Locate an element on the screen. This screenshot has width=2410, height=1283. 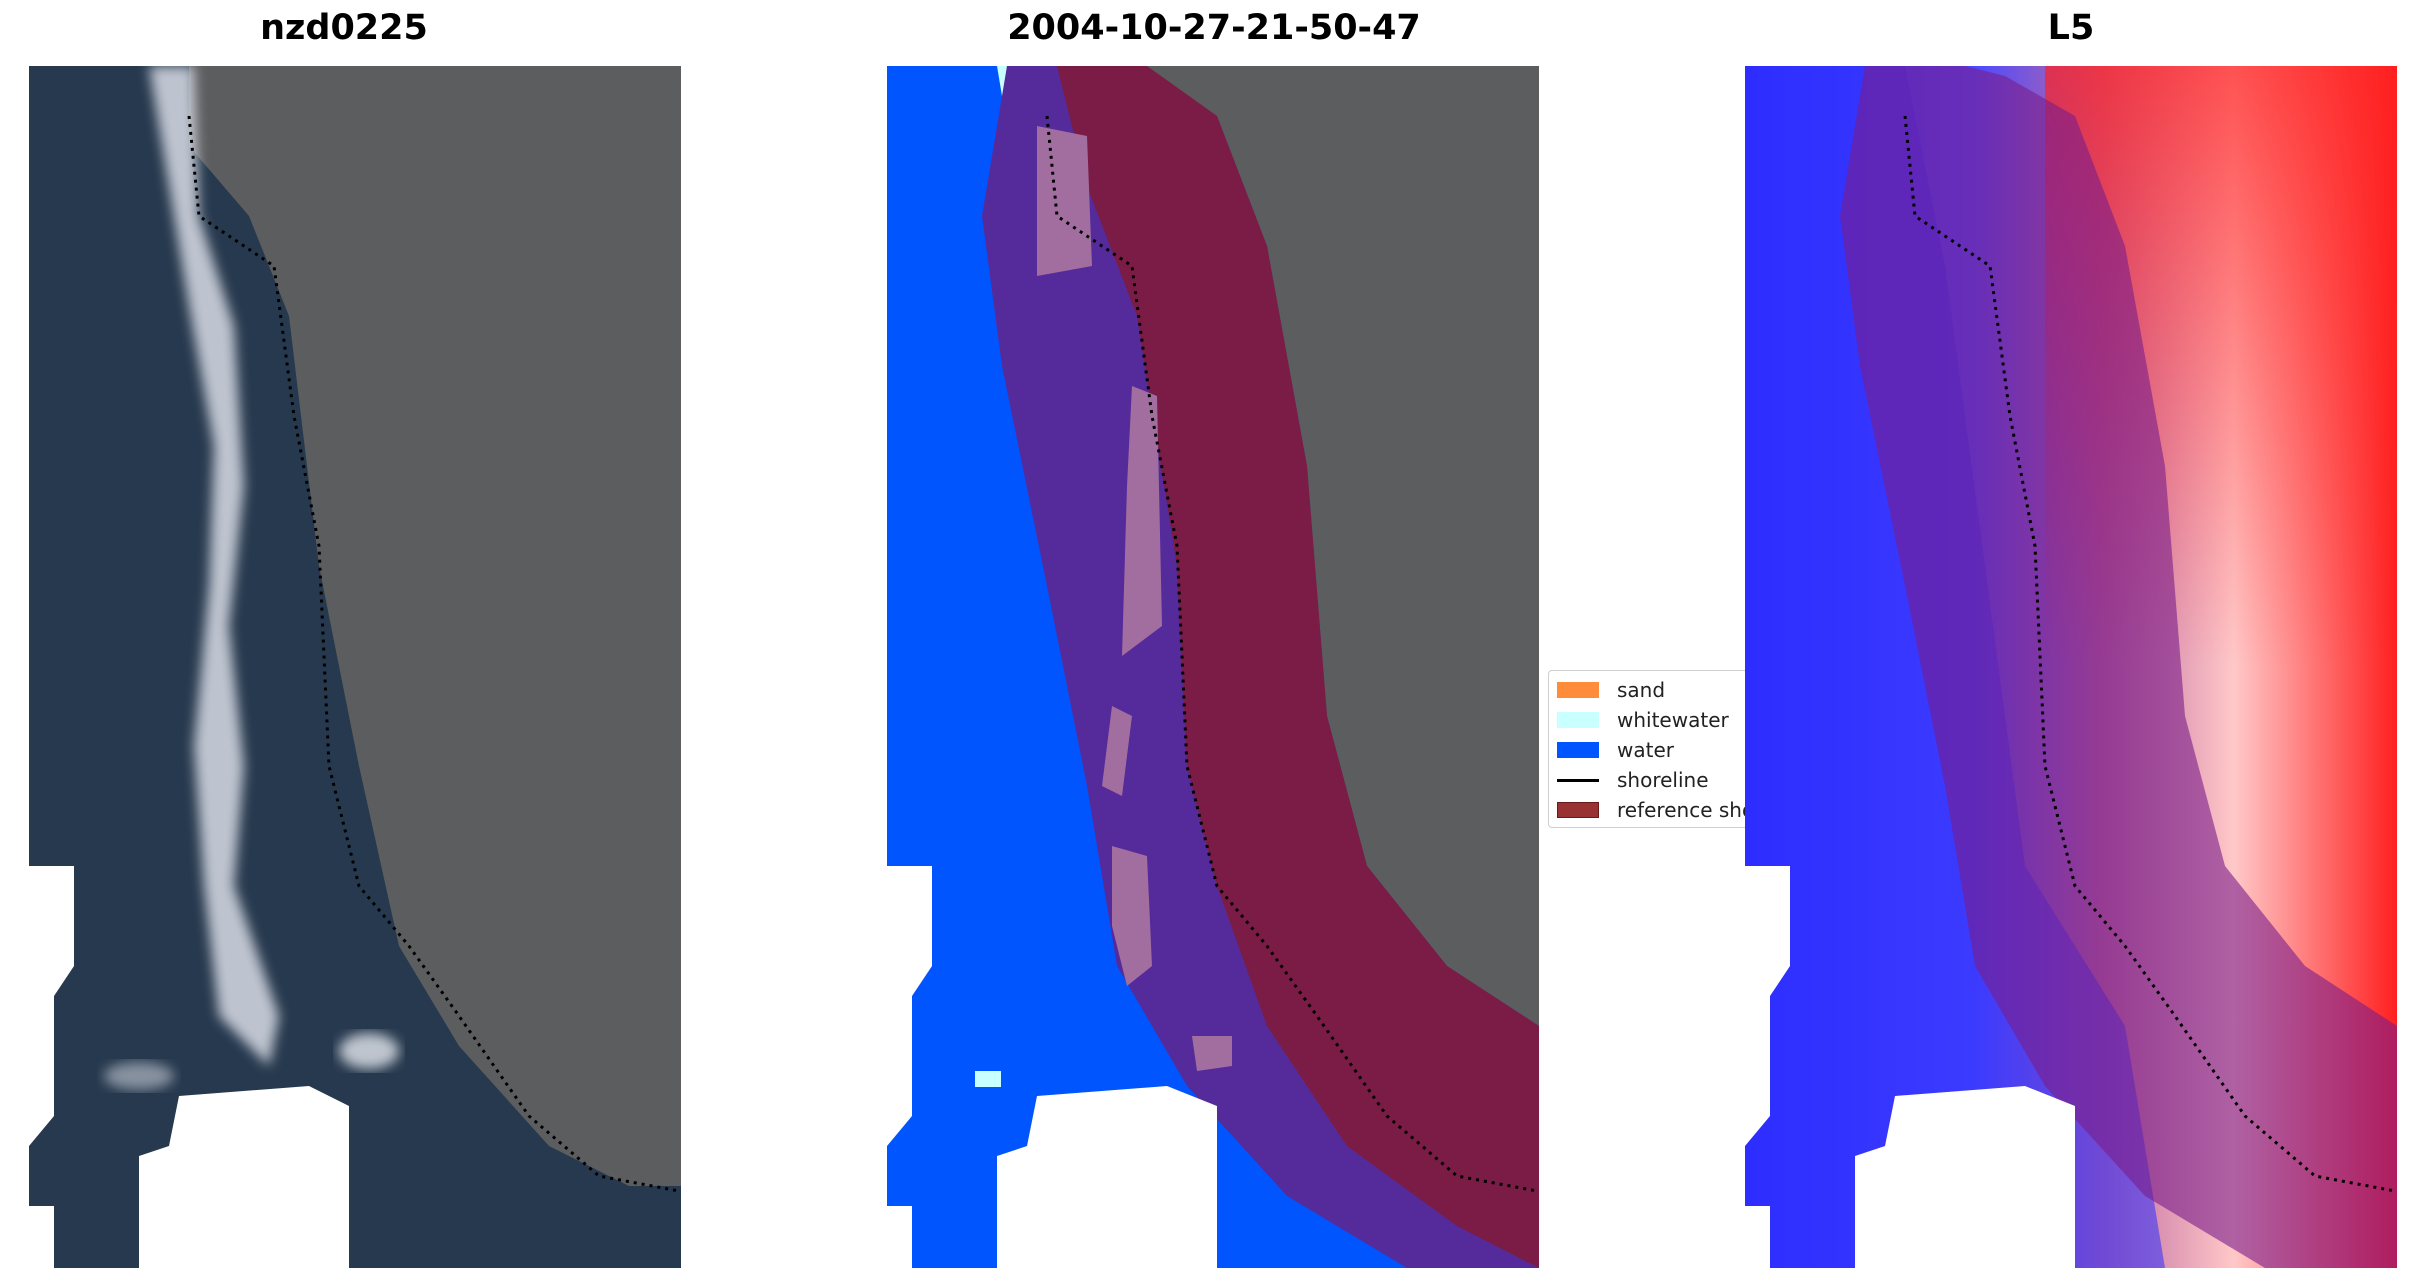
legend-label-water: water is located at coordinates (1645, 750).